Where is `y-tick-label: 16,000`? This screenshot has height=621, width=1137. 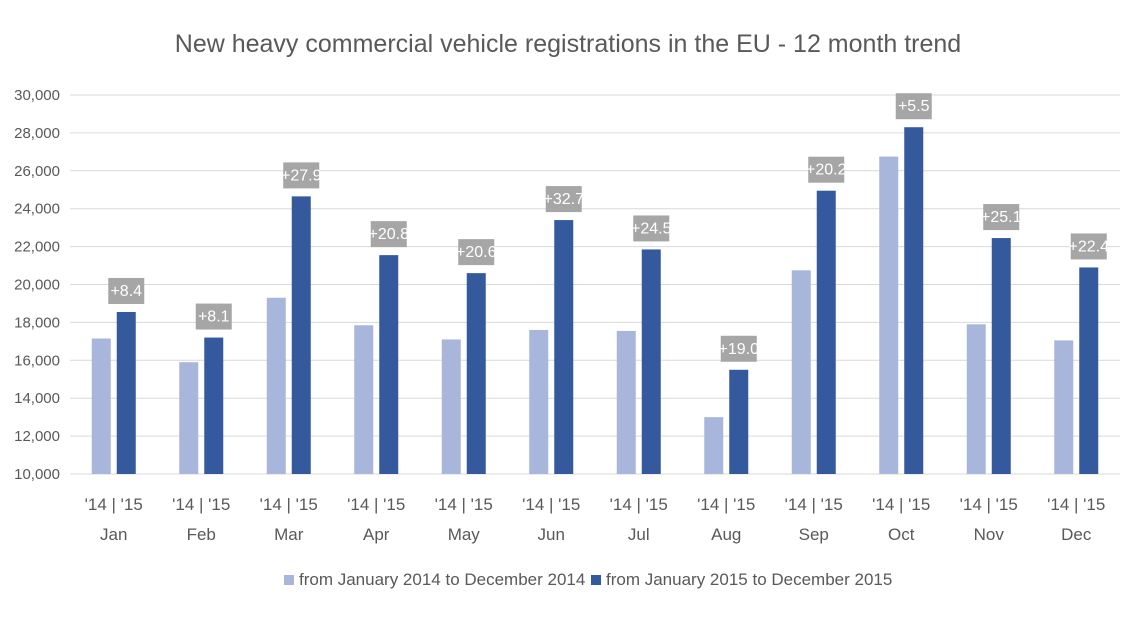 y-tick-label: 16,000 is located at coordinates (37, 360).